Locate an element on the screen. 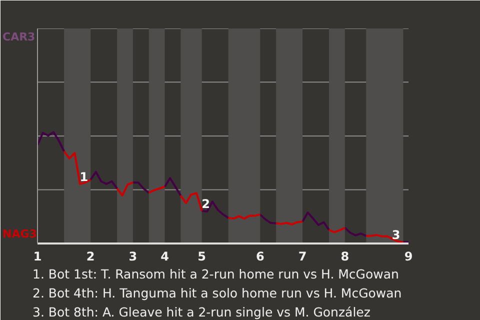  text: CAR3 is located at coordinates (19, 37).